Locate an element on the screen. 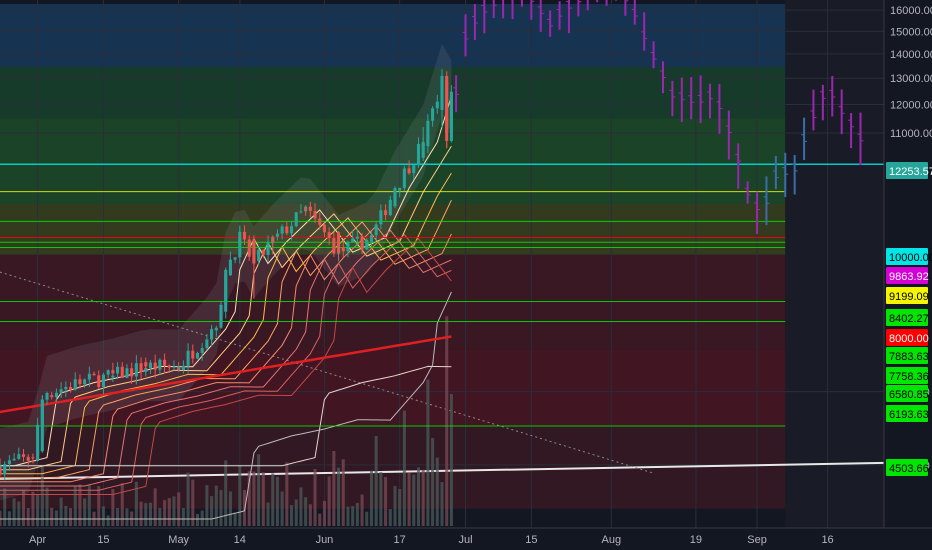 Image resolution: width=932 pixels, height=550 pixels. level-tag-label: 7758.36 is located at coordinates (909, 377).